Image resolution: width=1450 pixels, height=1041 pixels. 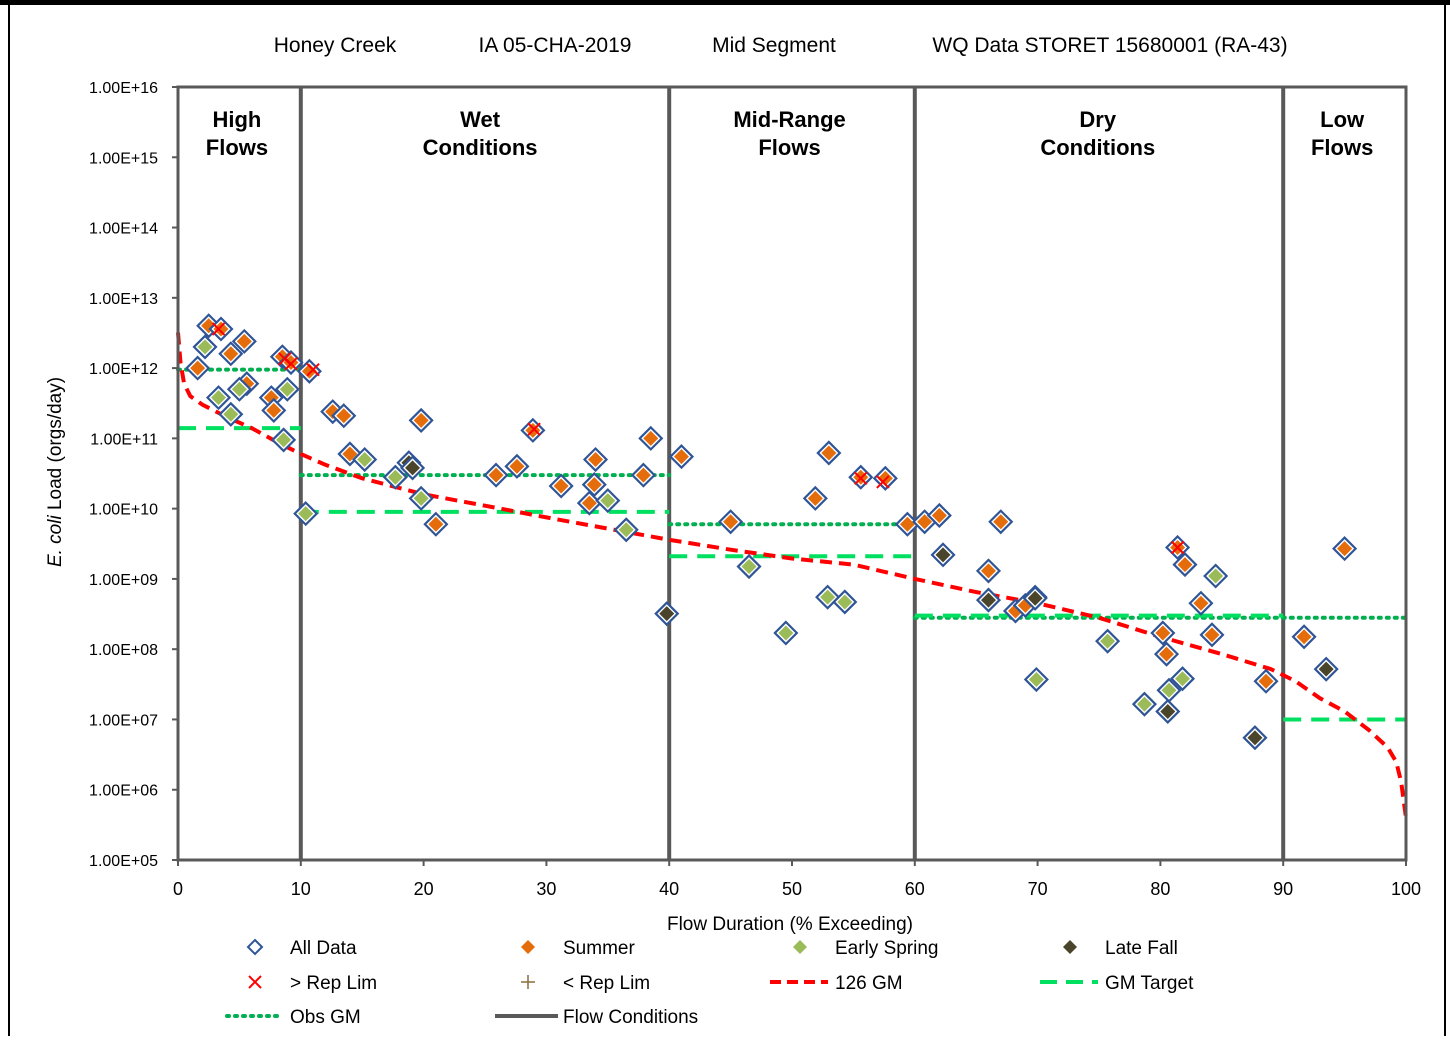 What do you see at coordinates (790, 924) in the screenshot?
I see `x-axis-label: Flow Duration (% Exceeding)` at bounding box center [790, 924].